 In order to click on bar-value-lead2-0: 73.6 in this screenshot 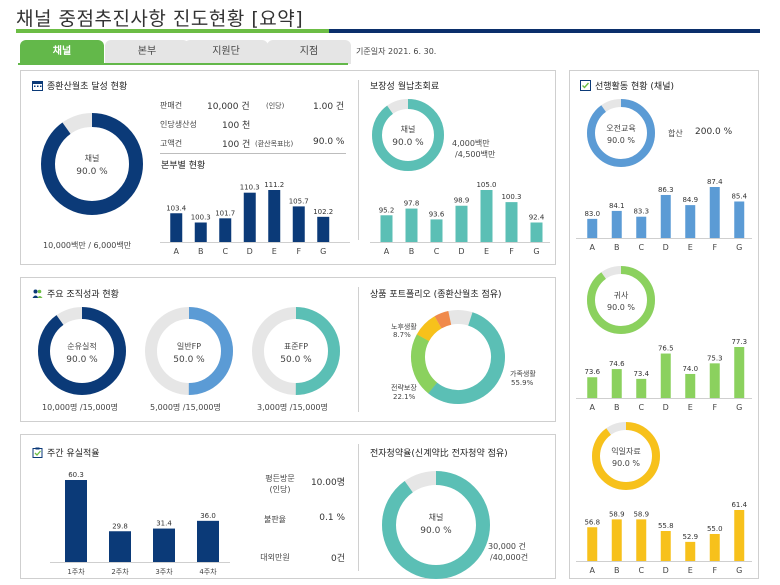, I will do `click(592, 372)`.